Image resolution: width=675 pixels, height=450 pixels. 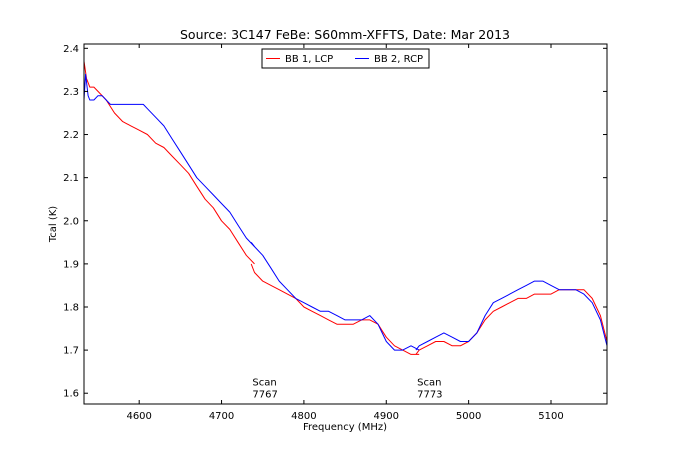 I want to click on legend: BB 1, LCP BB 2, RCP, so click(x=345, y=58).